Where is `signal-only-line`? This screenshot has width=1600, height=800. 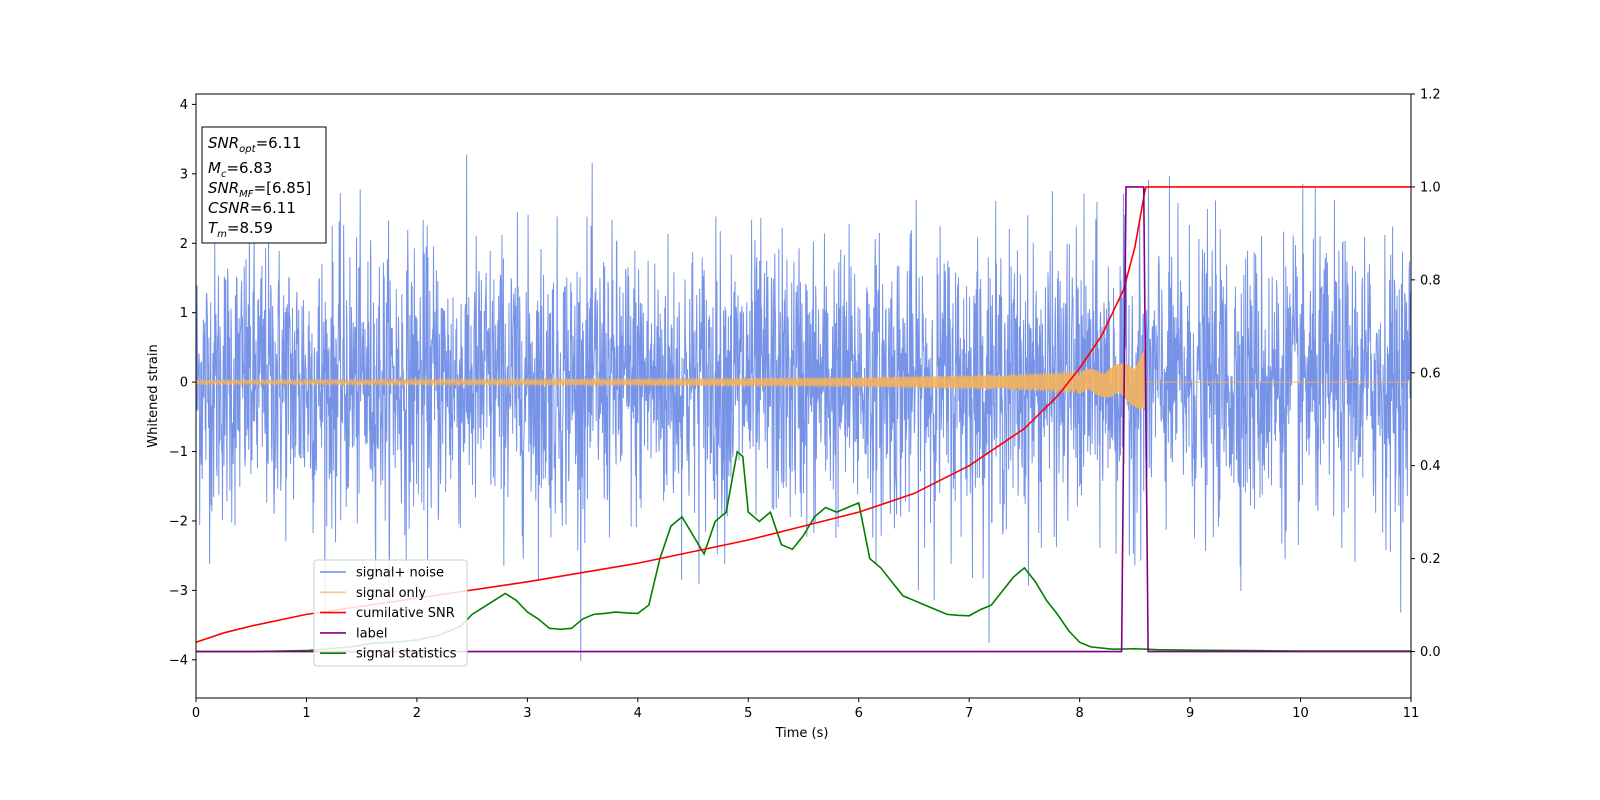
signal-only-line is located at coordinates (803, 379).